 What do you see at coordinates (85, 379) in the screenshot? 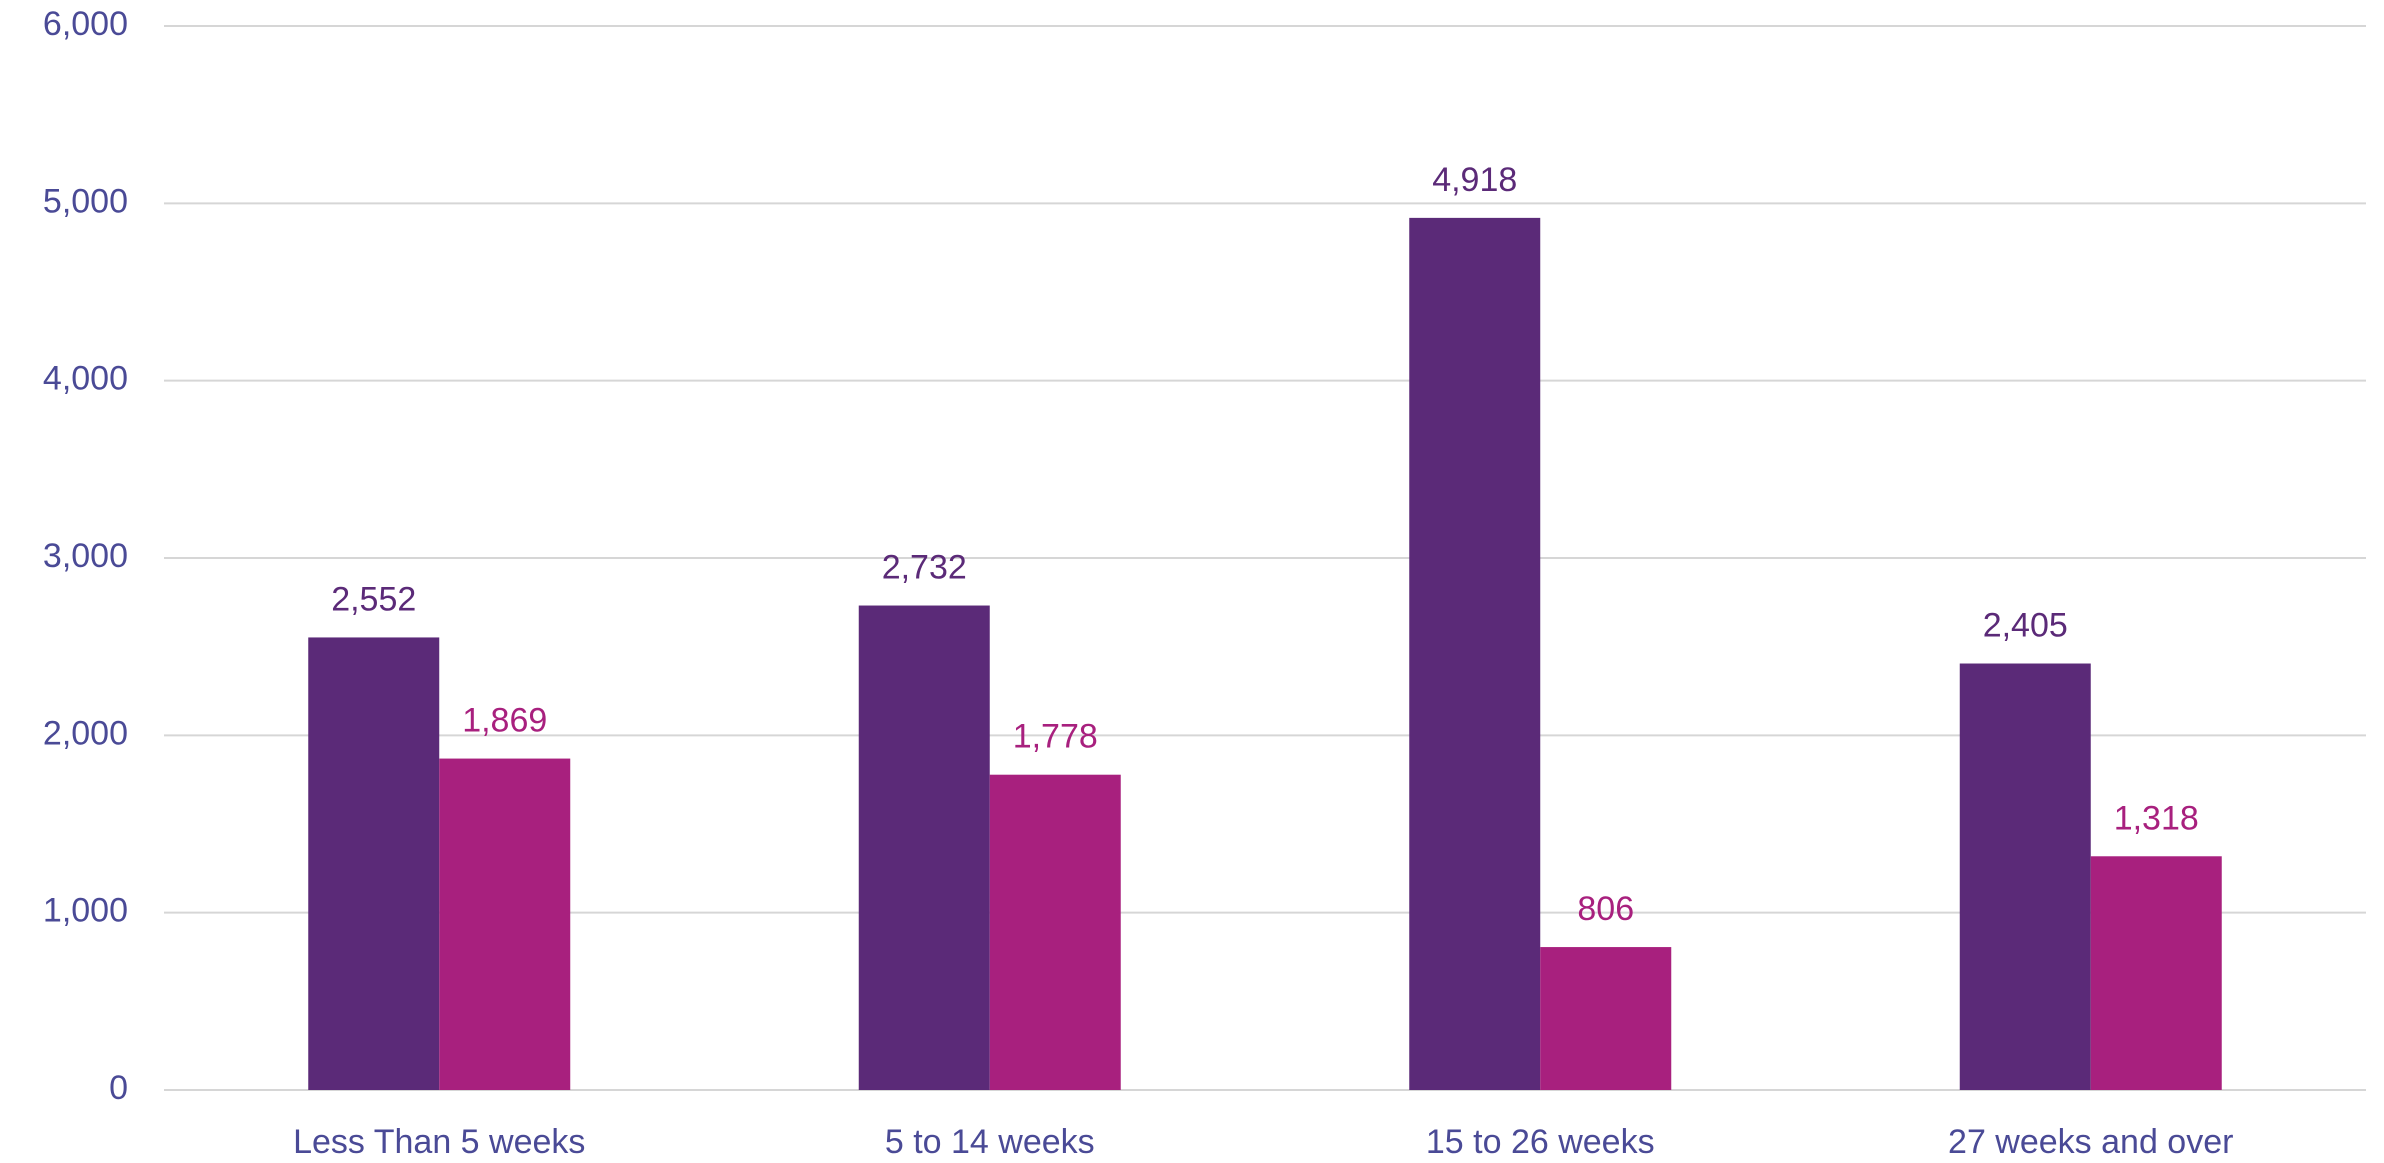
I see `y-tick-label: 4,000` at bounding box center [85, 379].